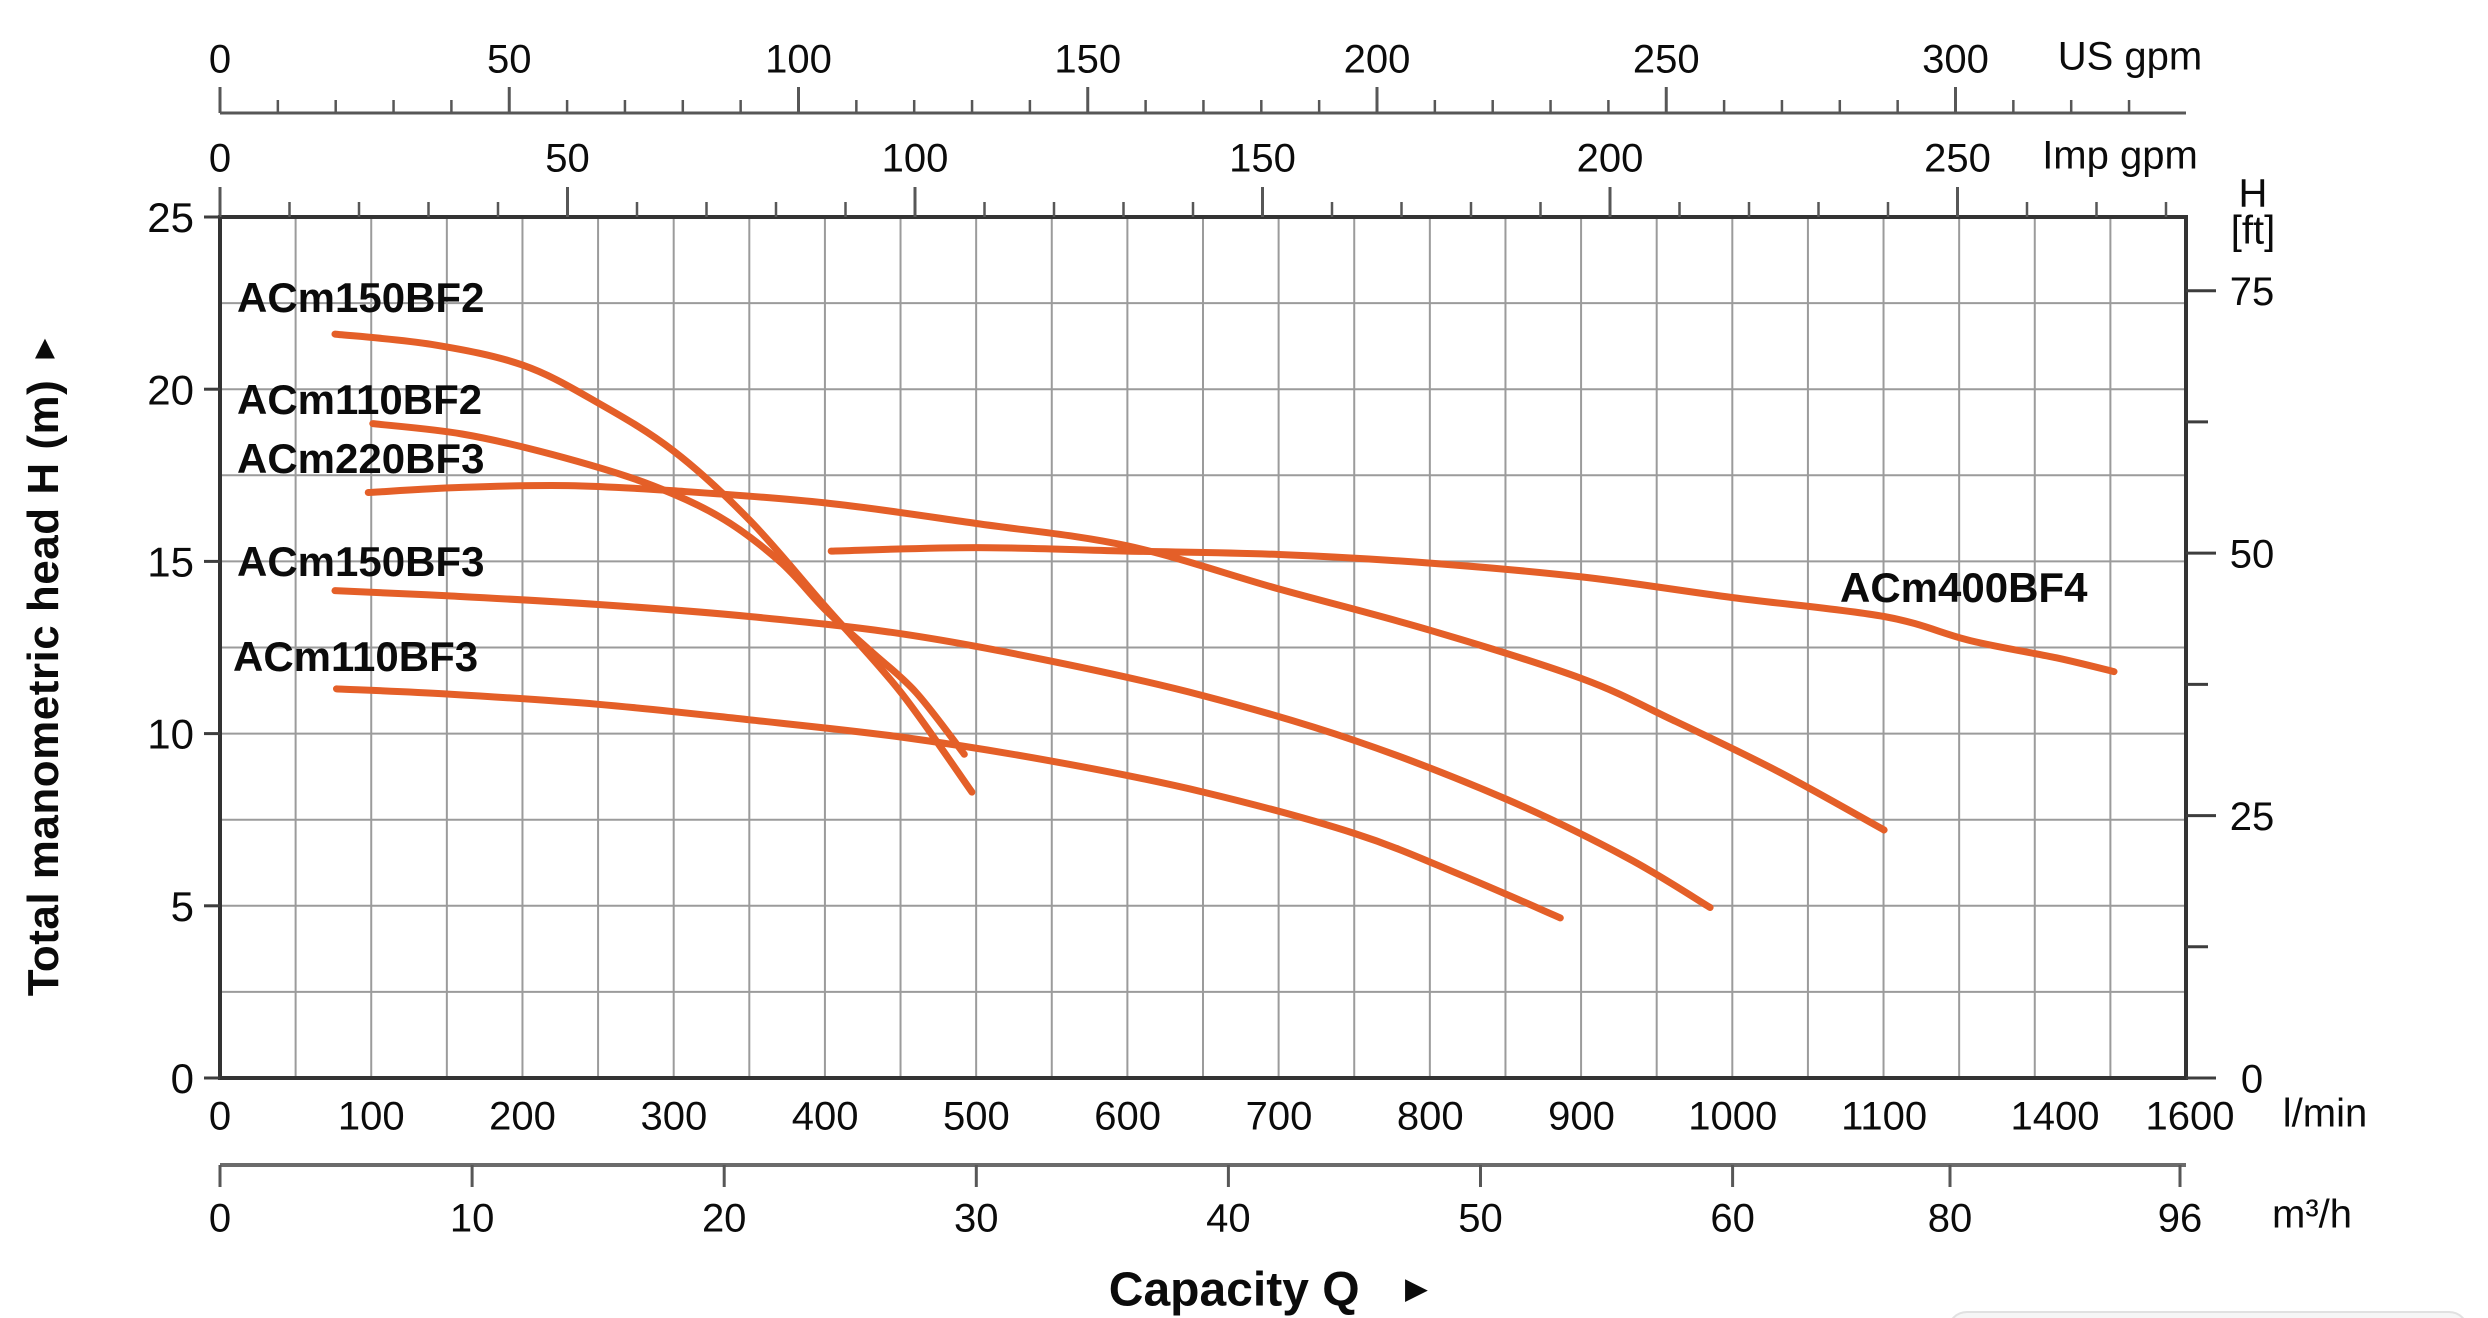  What do you see at coordinates (915, 158) in the screenshot?
I see `imp-gpm-tick-label: 100` at bounding box center [915, 158].